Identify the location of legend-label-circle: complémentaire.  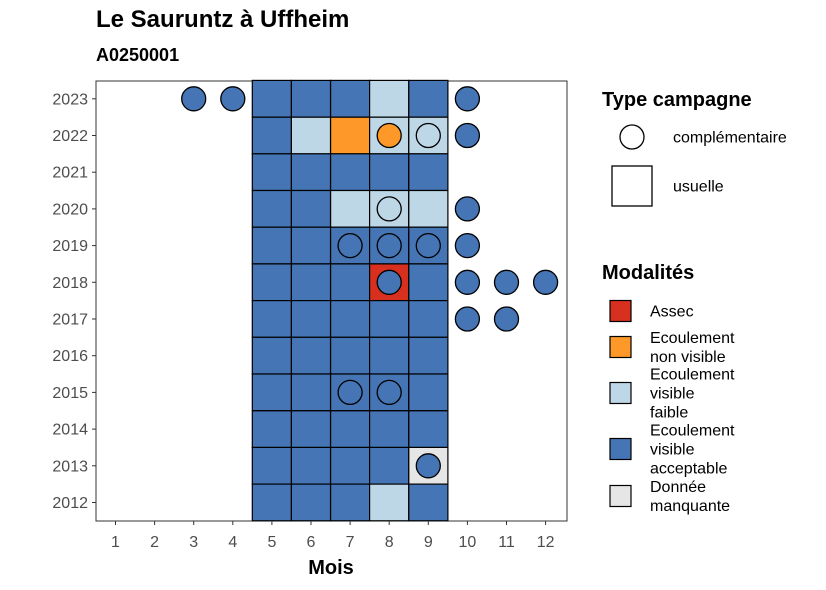
(730, 138).